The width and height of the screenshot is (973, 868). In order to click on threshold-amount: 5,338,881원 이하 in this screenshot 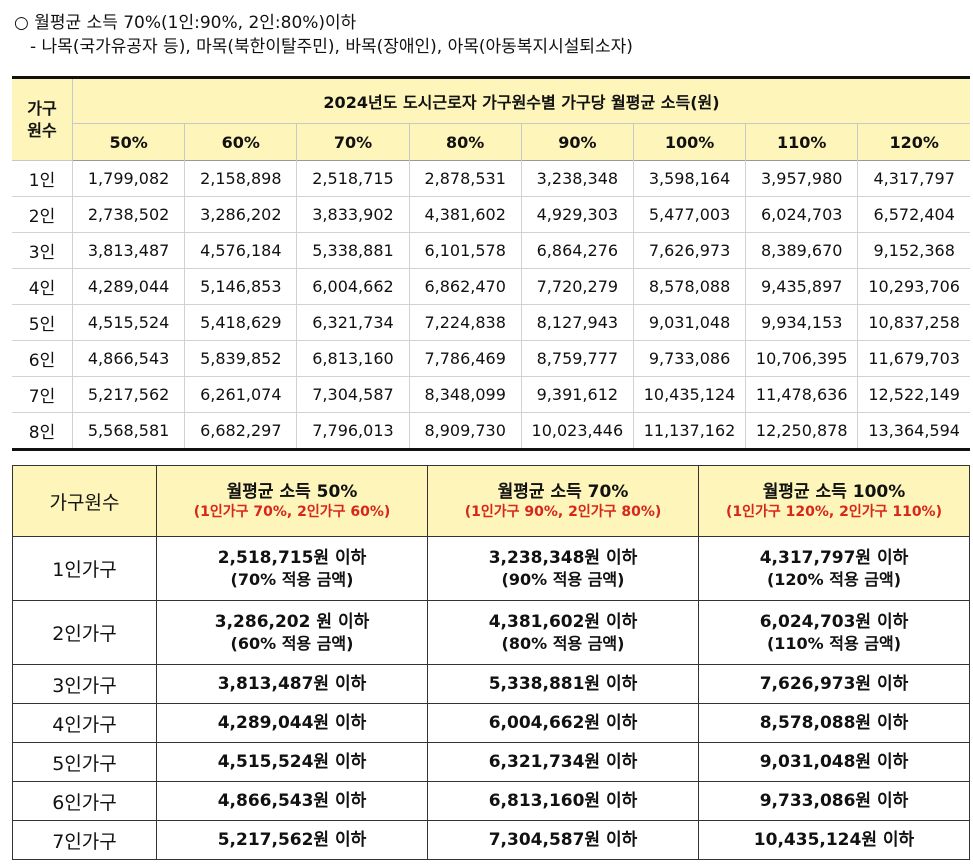, I will do `click(563, 683)`.